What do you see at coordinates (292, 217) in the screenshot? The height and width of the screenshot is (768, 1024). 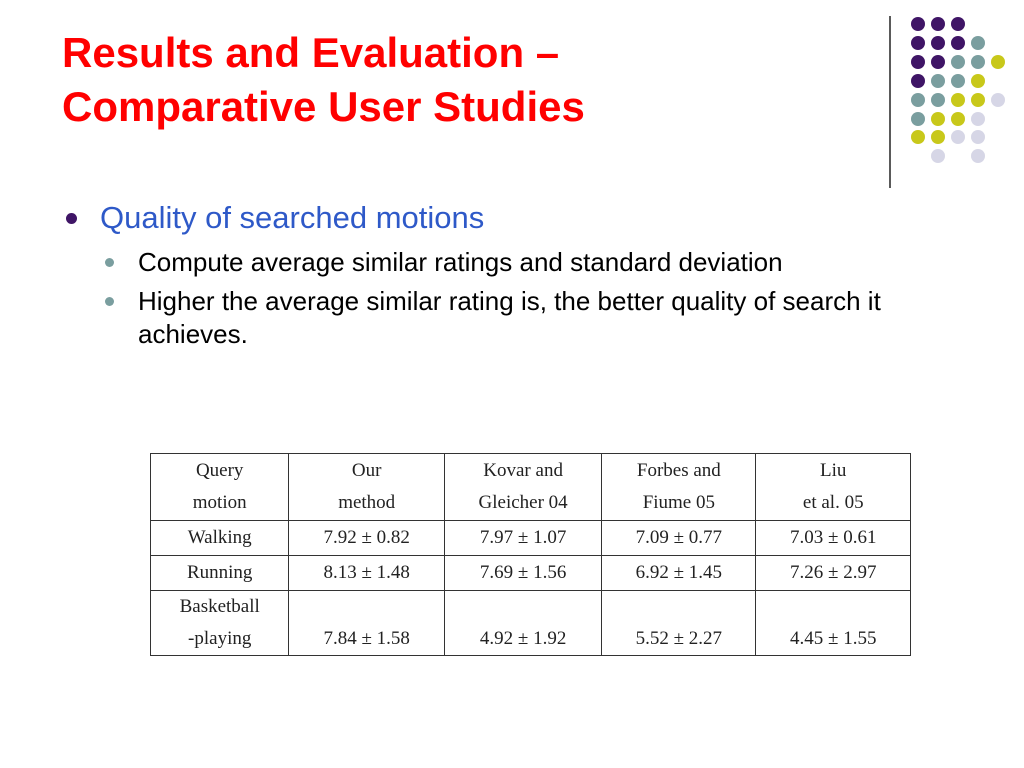 I see `bullet-main-text: Quality of searched motions` at bounding box center [292, 217].